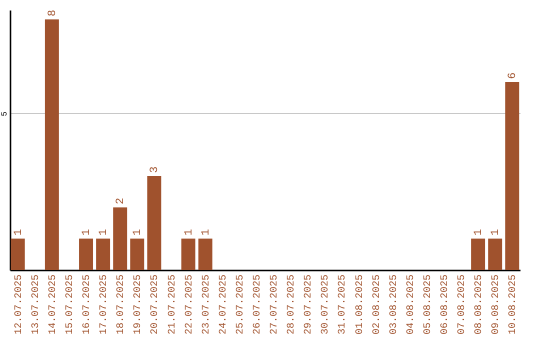  Describe the element at coordinates (155, 170) in the screenshot. I see `data-label: 3` at that location.